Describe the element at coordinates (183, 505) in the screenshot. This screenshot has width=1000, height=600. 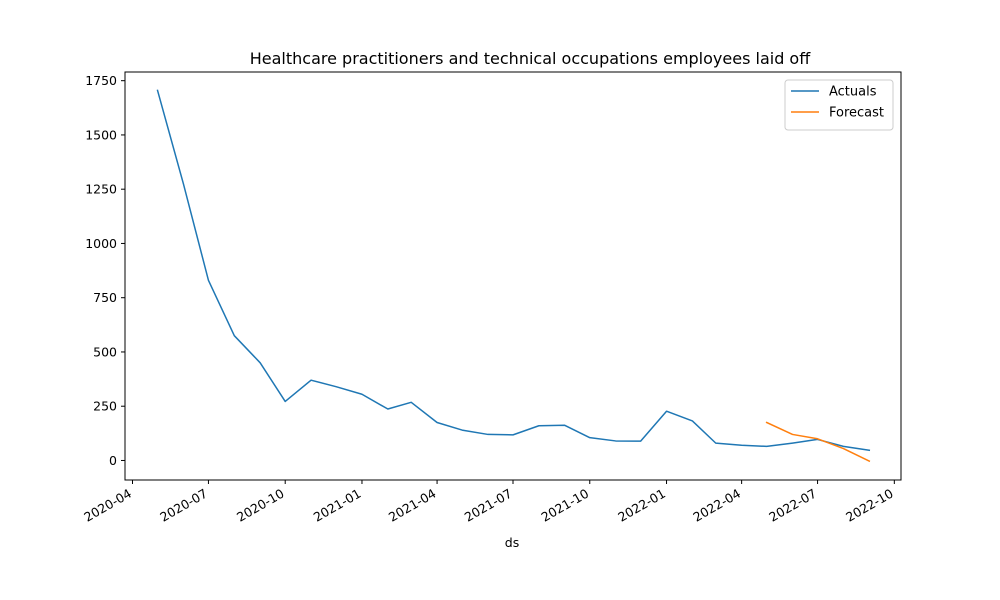
I see `x-tick-label: 2020-07` at that location.